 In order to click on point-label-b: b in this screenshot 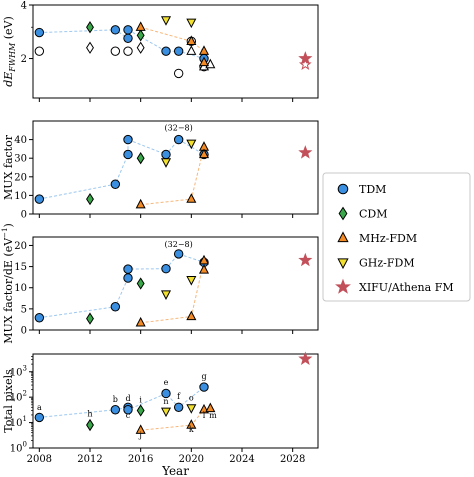, I will do `click(115, 399)`.